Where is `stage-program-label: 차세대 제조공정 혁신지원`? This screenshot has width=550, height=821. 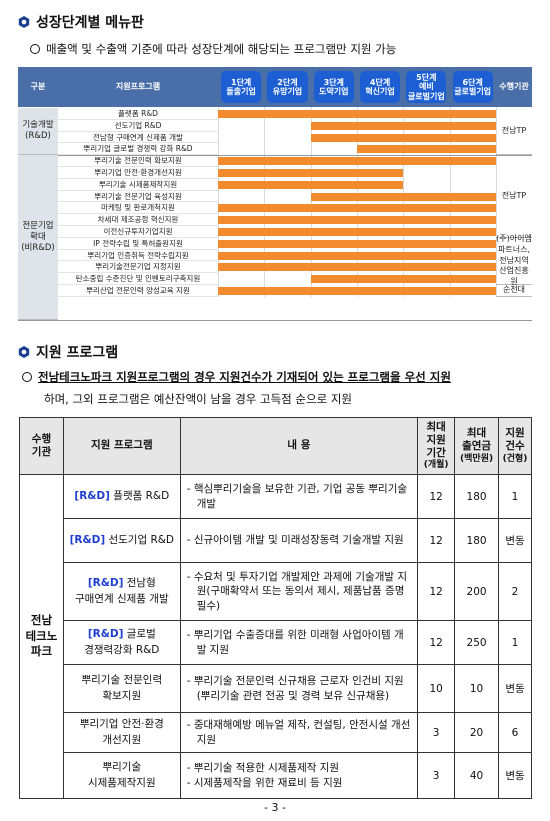
stage-program-label: 차세대 제조공정 혁신지원 is located at coordinates (138, 220).